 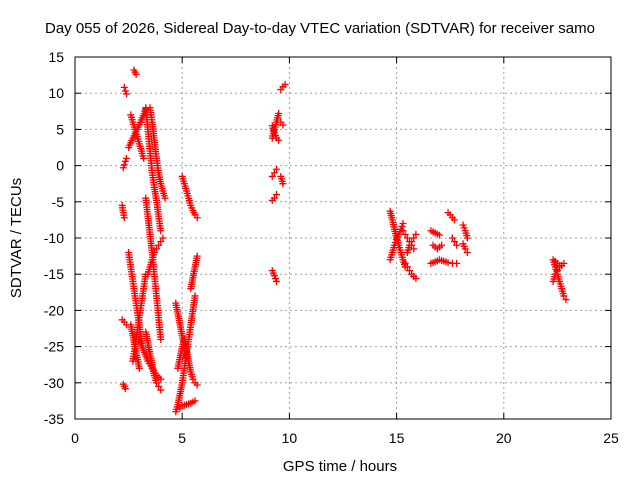 What do you see at coordinates (54, 383) in the screenshot?
I see `y-tick-label: -30` at bounding box center [54, 383].